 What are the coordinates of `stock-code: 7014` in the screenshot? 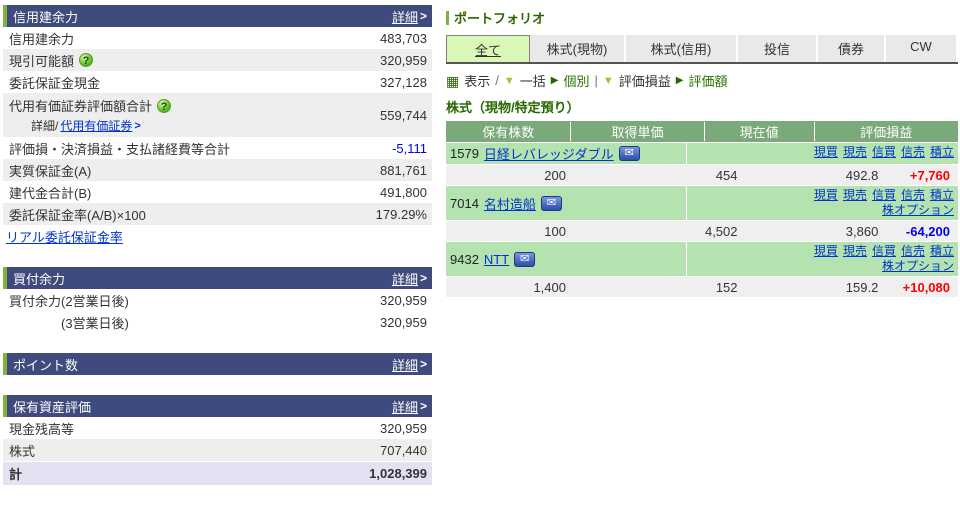 It's located at (464, 203).